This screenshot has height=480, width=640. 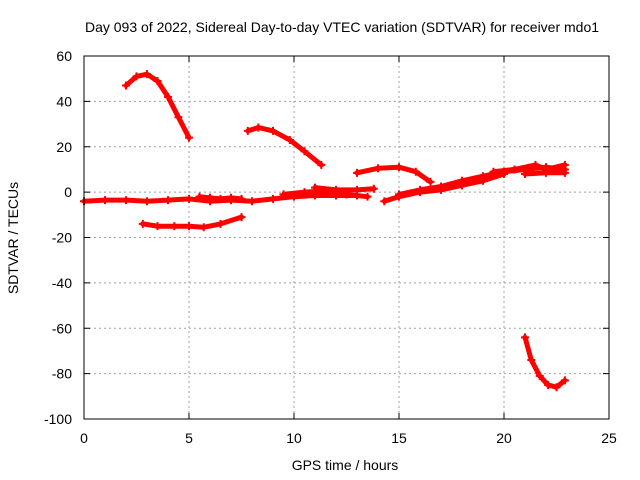 I want to click on y-tick-label: -40, so click(x=62, y=283).